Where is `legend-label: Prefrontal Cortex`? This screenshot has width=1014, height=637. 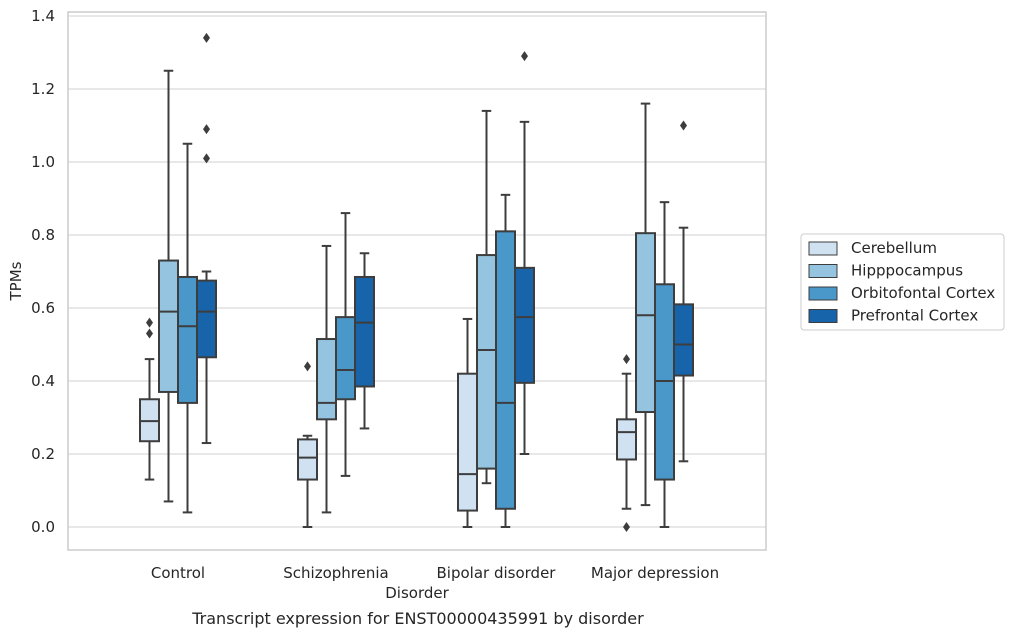 legend-label: Prefrontal Cortex is located at coordinates (914, 316).